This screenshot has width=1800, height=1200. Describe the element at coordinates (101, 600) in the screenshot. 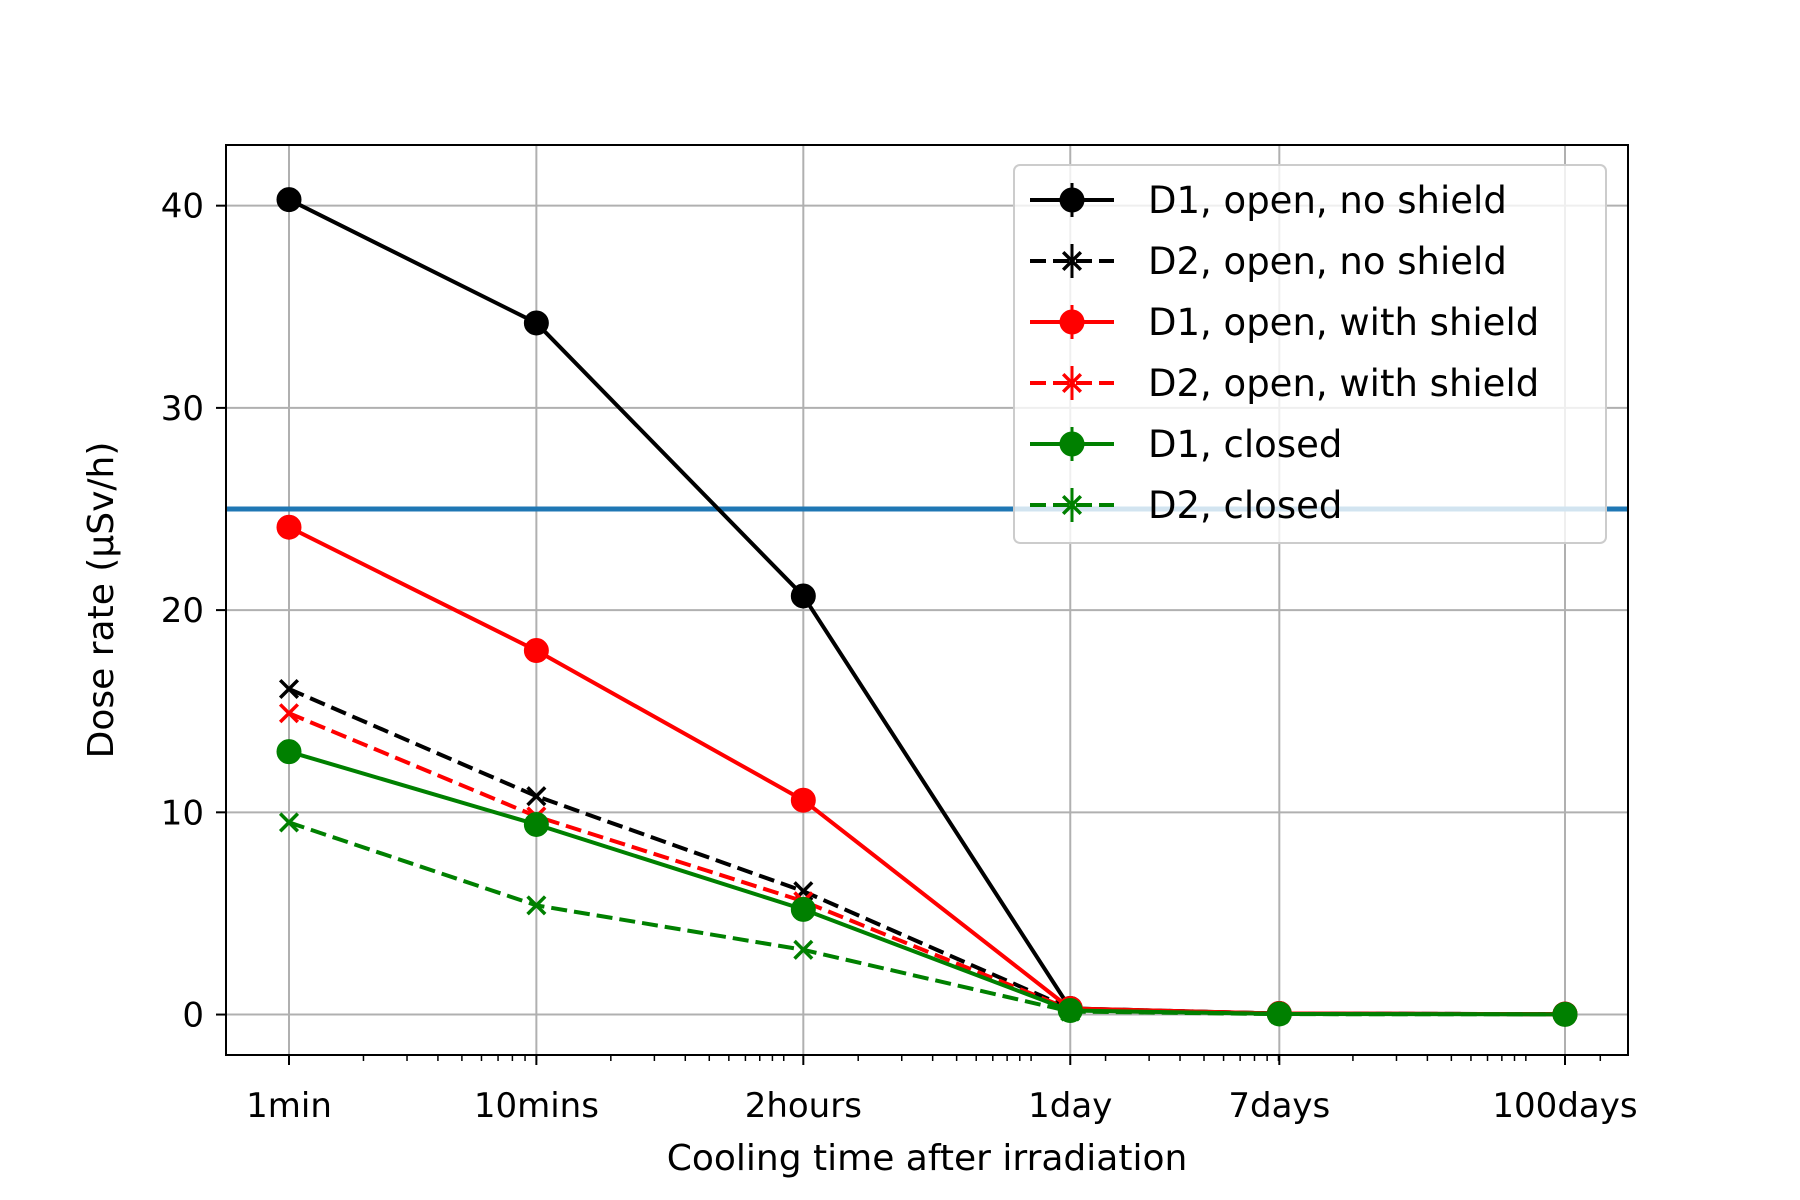

I see `y-axis-label: Dose rate (μSv/h)` at that location.